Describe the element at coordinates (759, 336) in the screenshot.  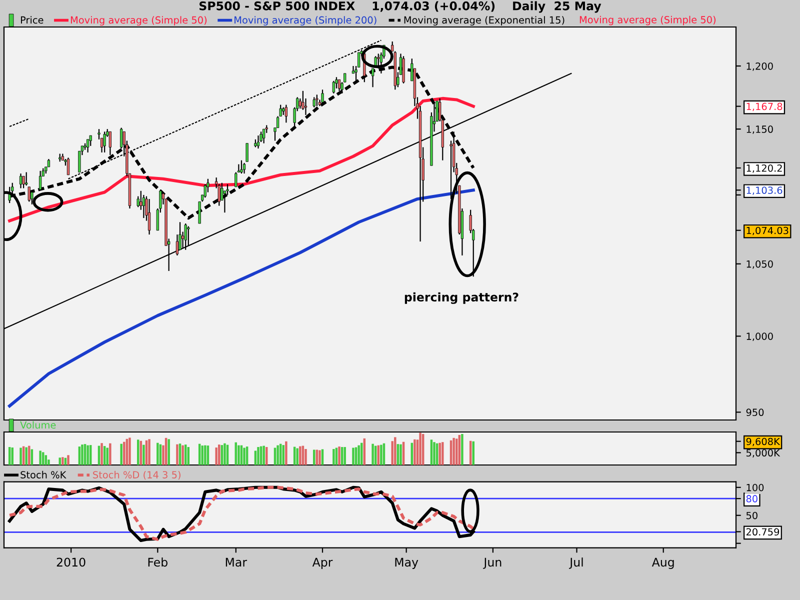
I see `y-tick-label: 1,000` at that location.